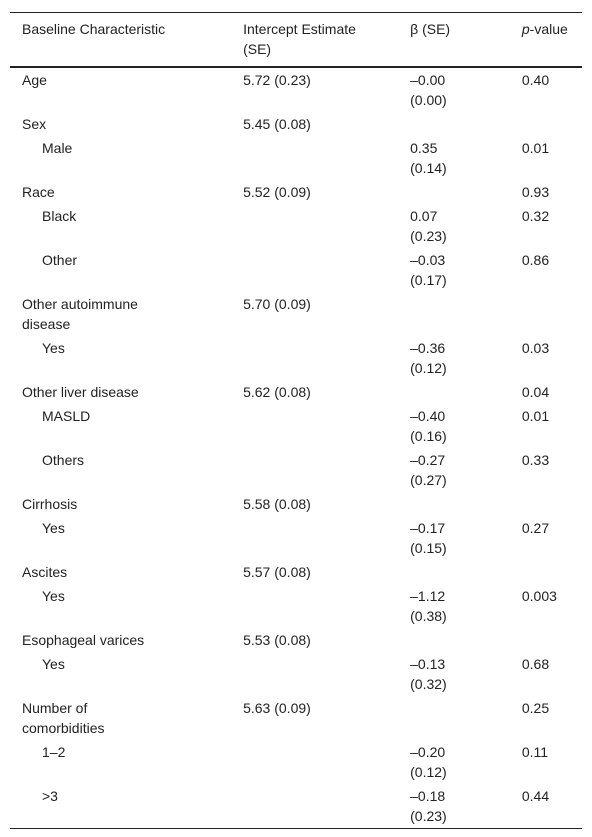 Image resolution: width=592 pixels, height=837 pixels. I want to click on cell-text: 5.63 (0.09), so click(277, 708).